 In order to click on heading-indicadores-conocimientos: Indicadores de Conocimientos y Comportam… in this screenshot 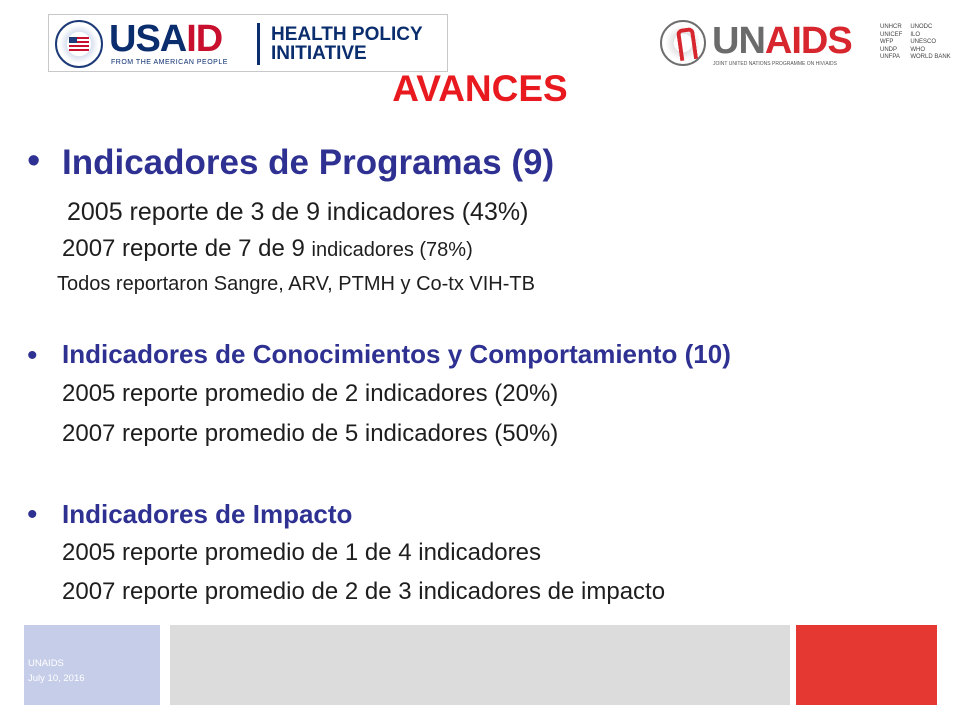, I will do `click(396, 354)`.